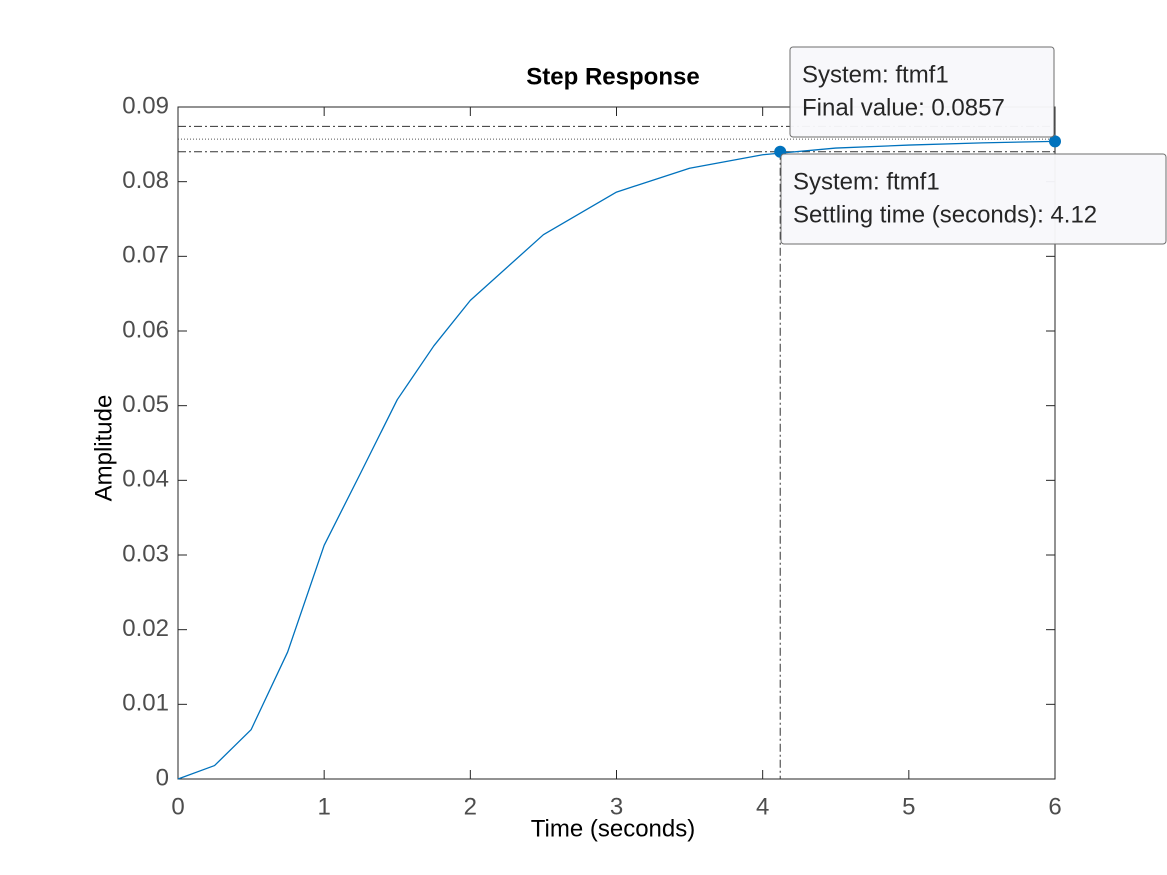 The image size is (1167, 875). I want to click on x-tick-label: 2, so click(470, 806).